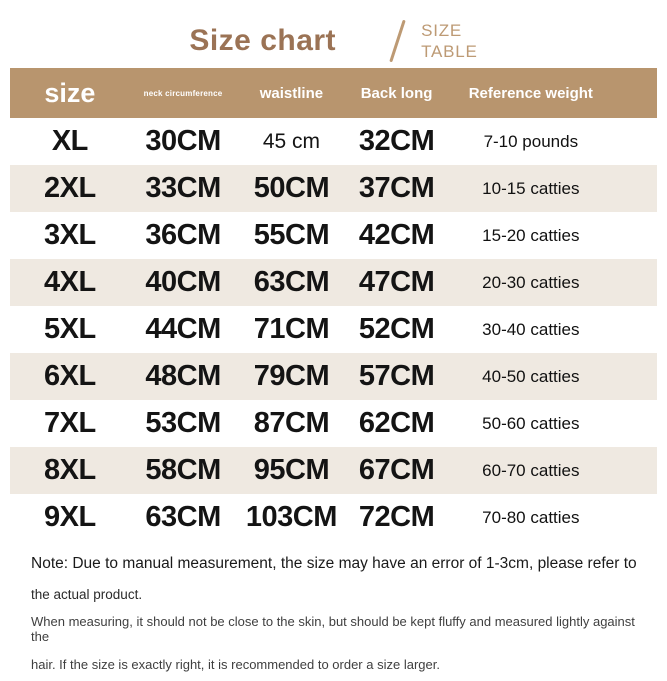 This screenshot has height=681, width=667. Describe the element at coordinates (291, 235) in the screenshot. I see `cell-waist: 55CM` at that location.